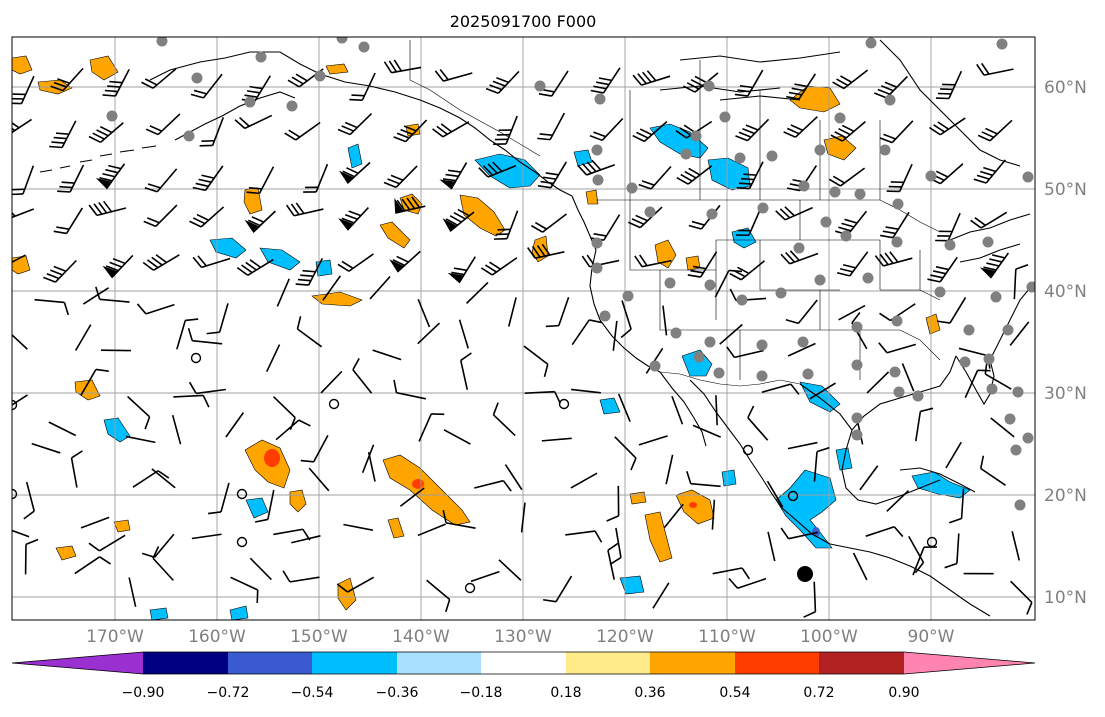 The height and width of the screenshot is (717, 1105). Describe the element at coordinates (217, 637) in the screenshot. I see `lon-label: 160°W` at that location.